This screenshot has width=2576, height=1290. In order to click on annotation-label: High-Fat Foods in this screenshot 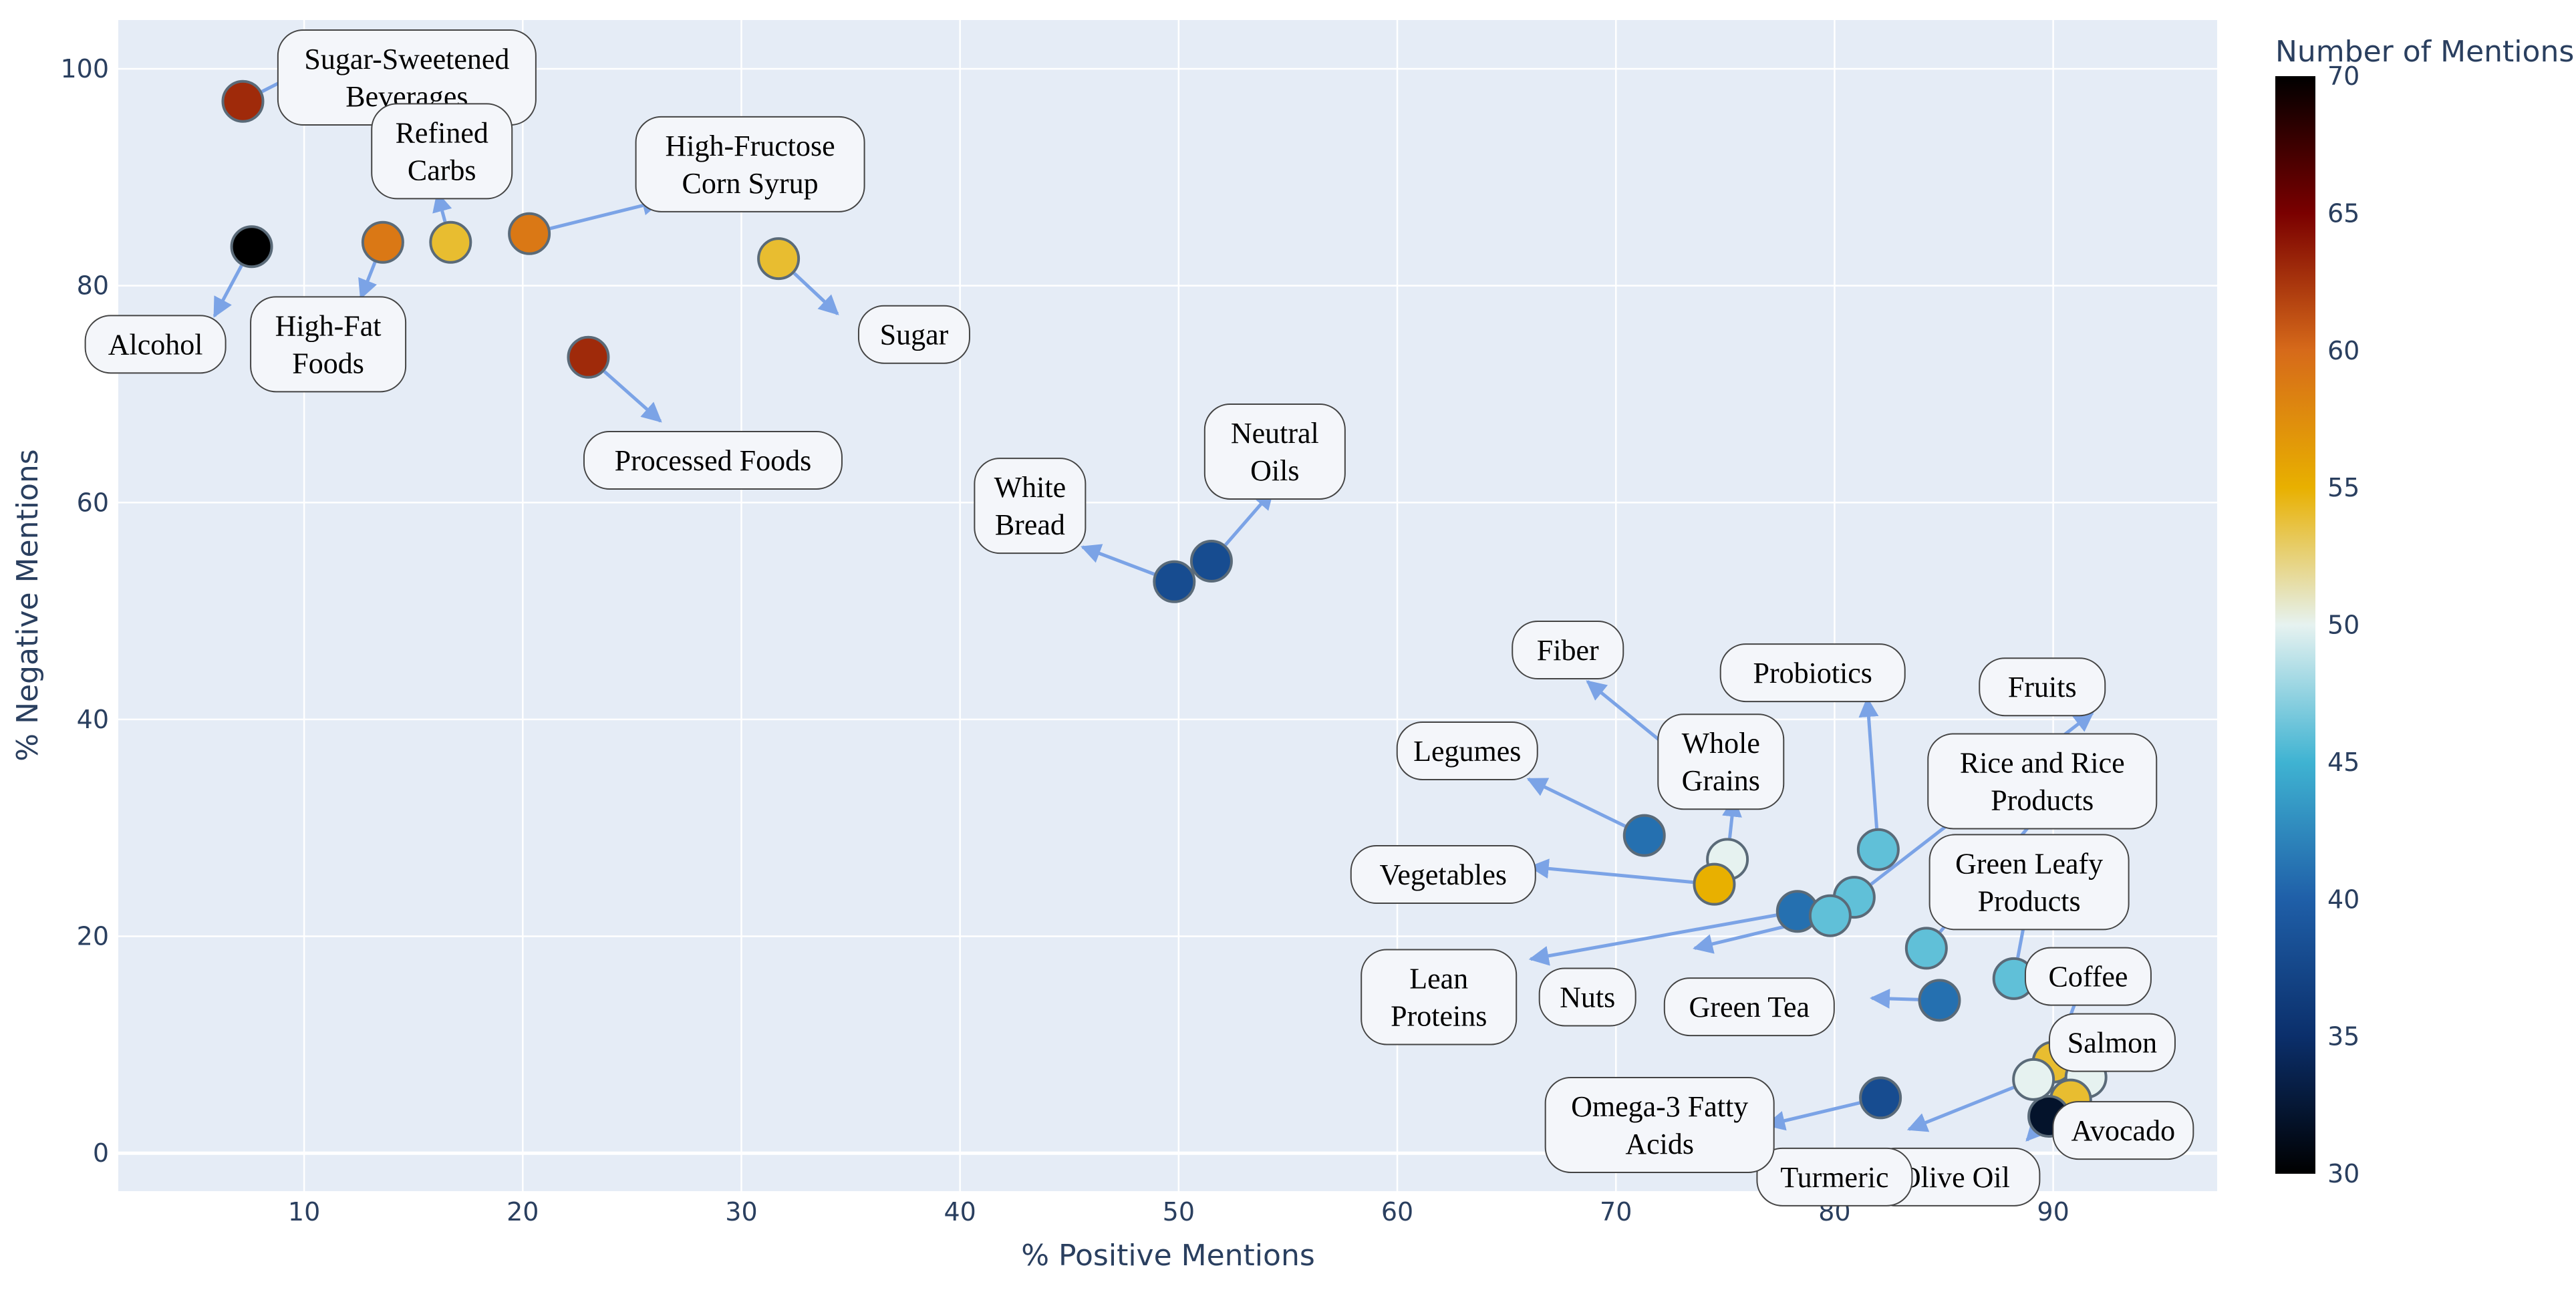, I will do `click(328, 344)`.